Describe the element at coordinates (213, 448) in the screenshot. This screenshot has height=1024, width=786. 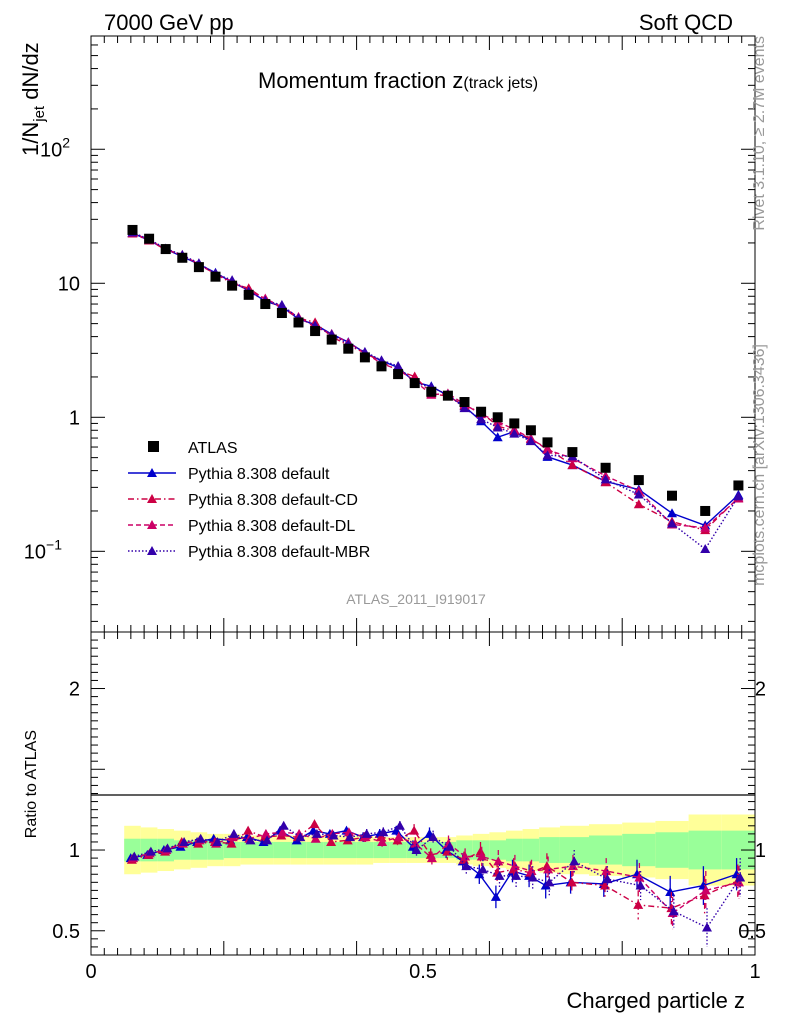
I see `legend-label-data: ATLAS` at that location.